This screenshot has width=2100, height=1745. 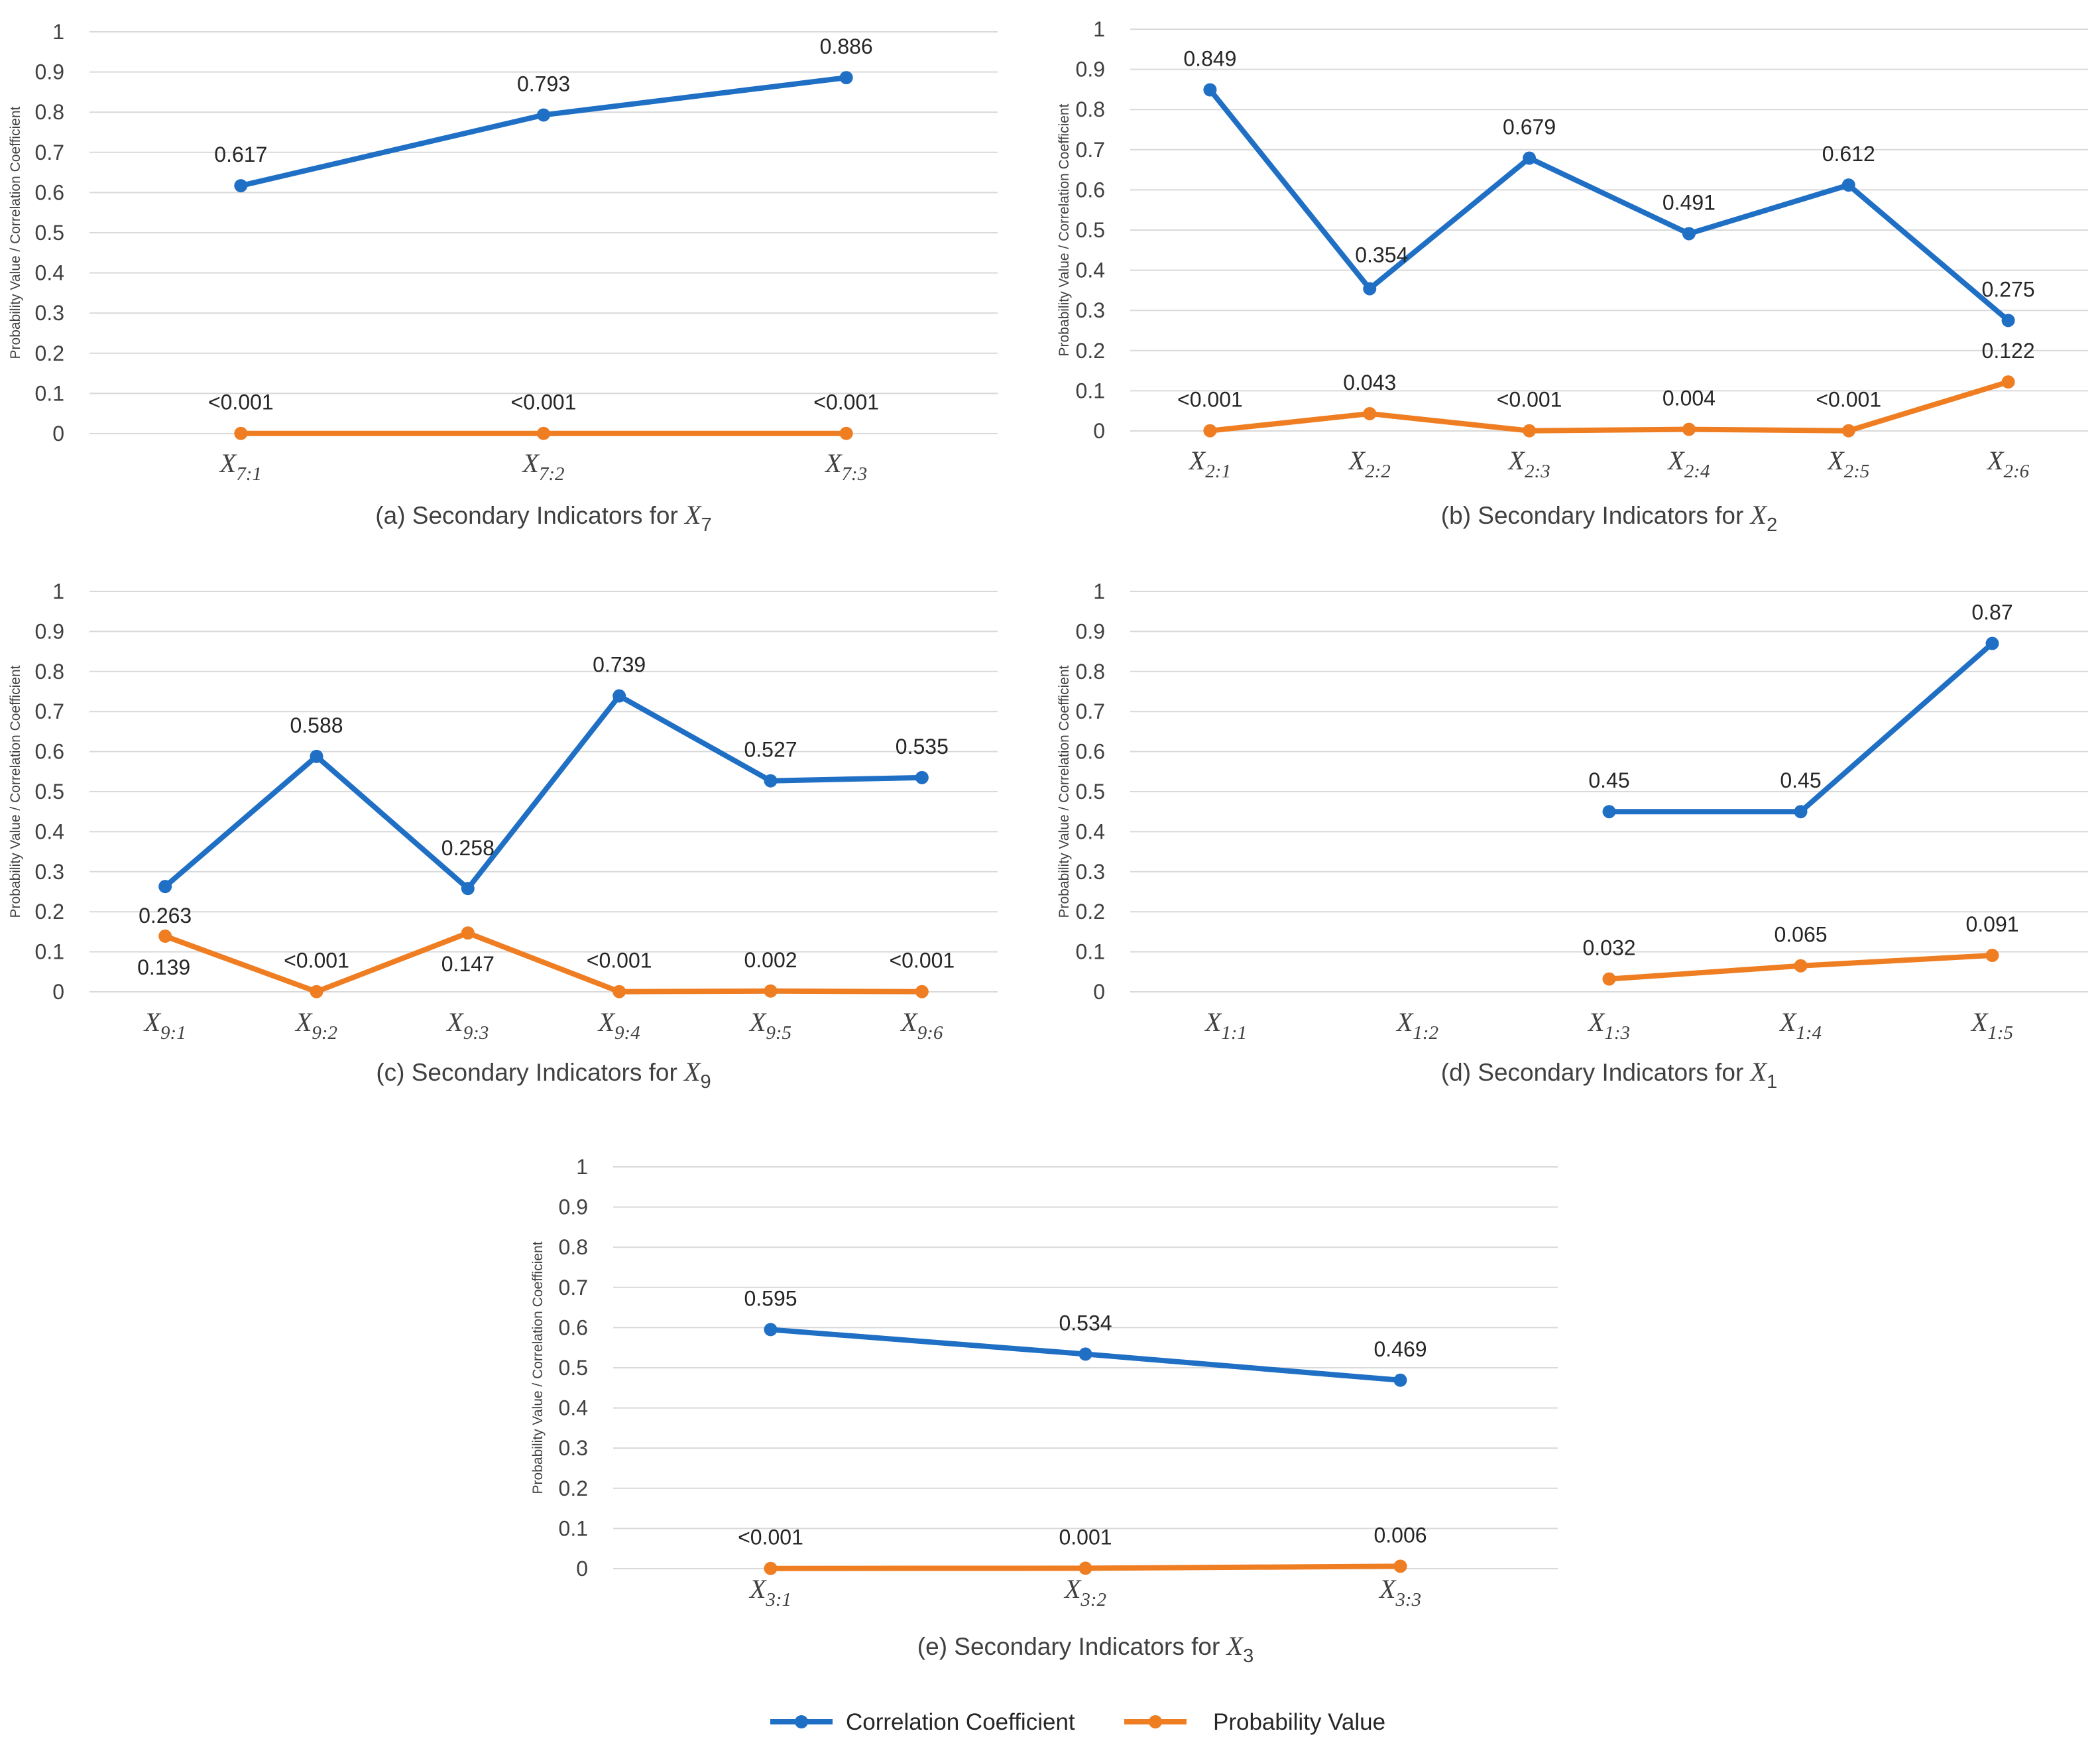 I want to click on x-category-label: X2:1, so click(x=1209, y=464).